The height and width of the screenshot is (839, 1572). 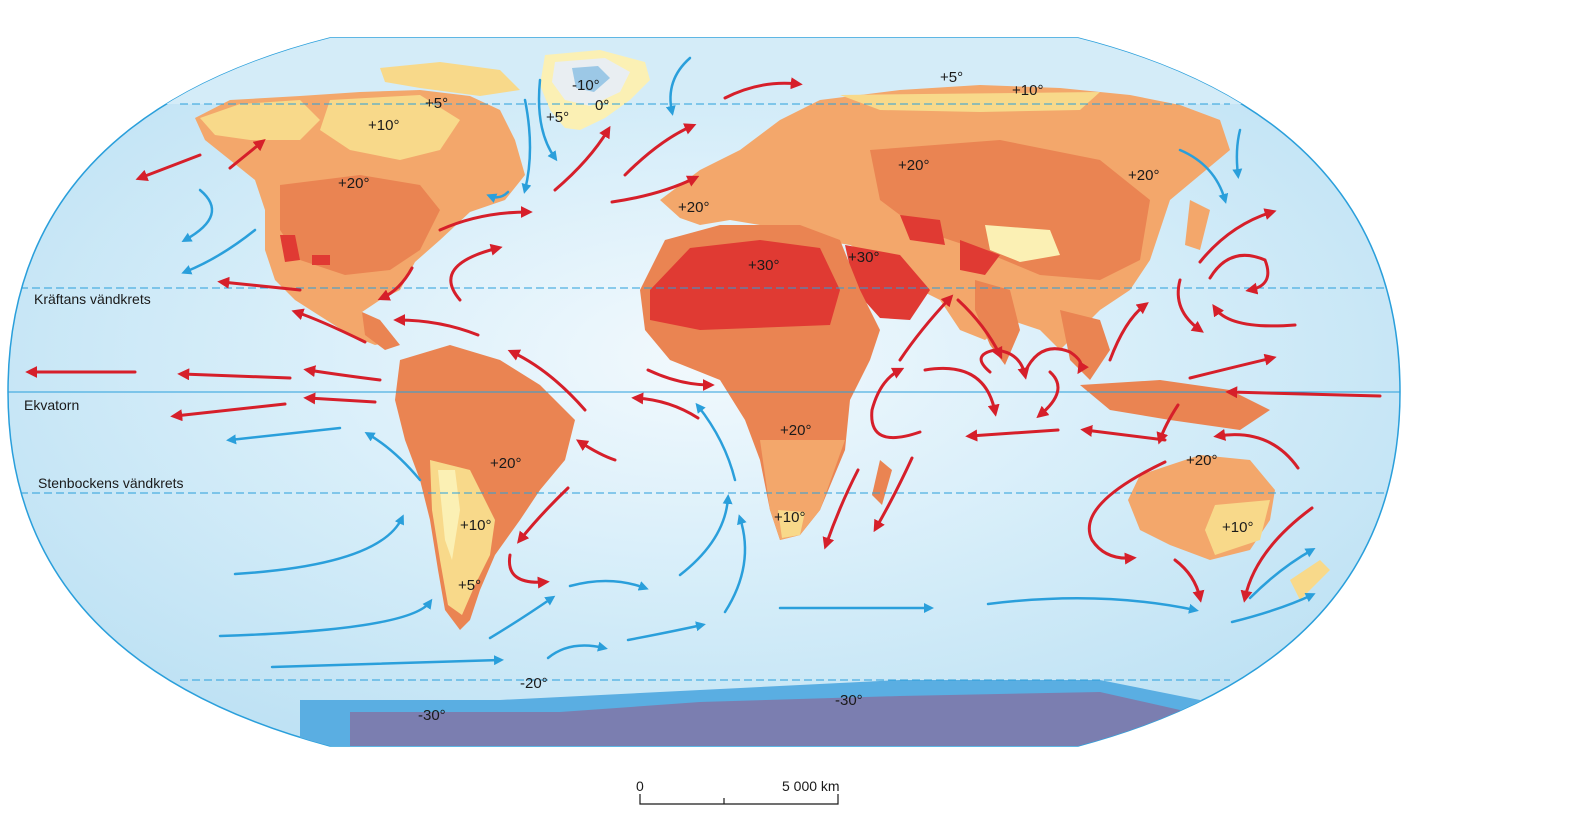 What do you see at coordinates (111, 483) in the screenshot?
I see `tropic-of-capricorn-label: Stenbockens vändkrets` at bounding box center [111, 483].